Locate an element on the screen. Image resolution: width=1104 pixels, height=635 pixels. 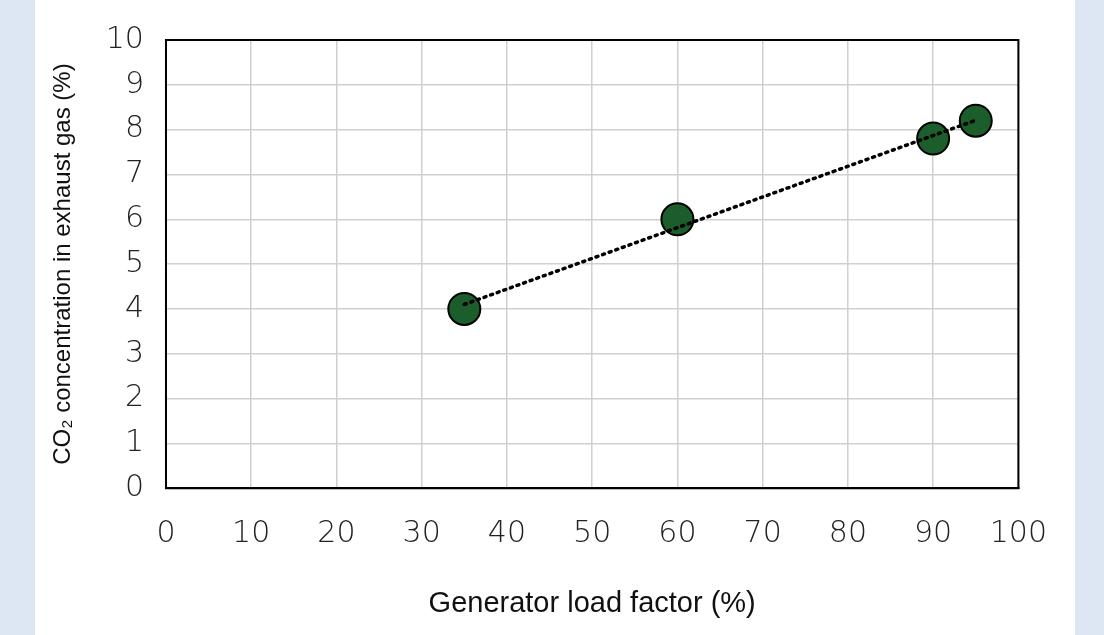
y-tick-label: 2 is located at coordinates (134, 396).